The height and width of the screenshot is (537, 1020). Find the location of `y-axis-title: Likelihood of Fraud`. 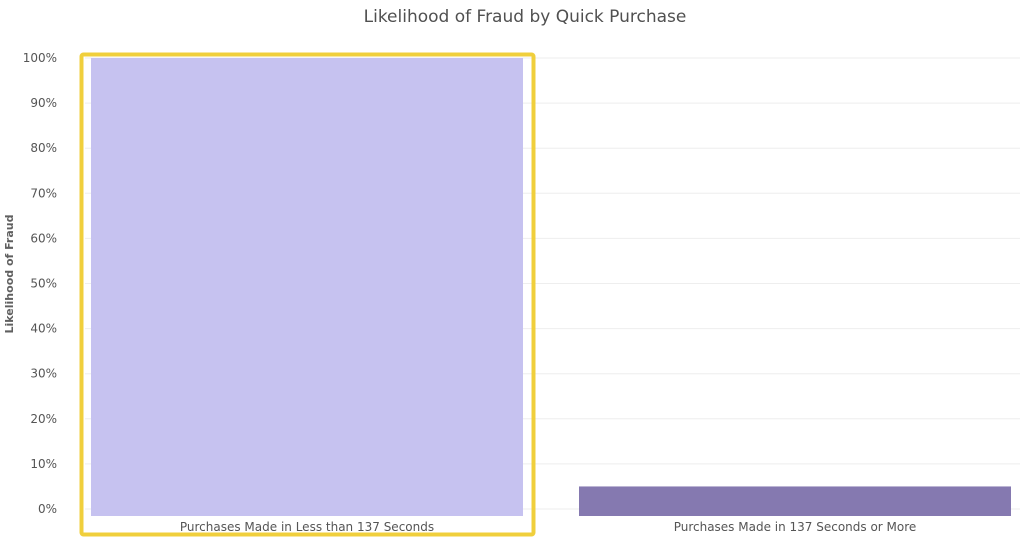

y-axis-title: Likelihood of Fraud is located at coordinates (9, 274).